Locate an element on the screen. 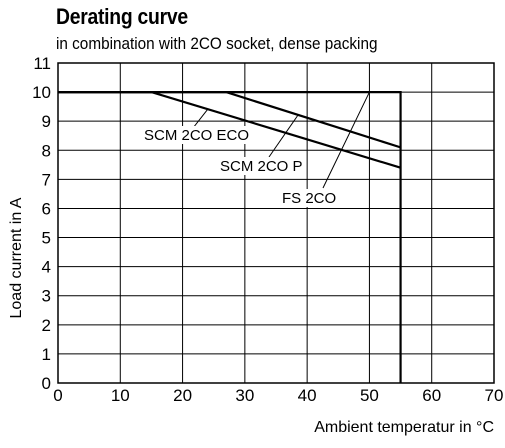  y-tick-label-0: 0 is located at coordinates (46, 383).